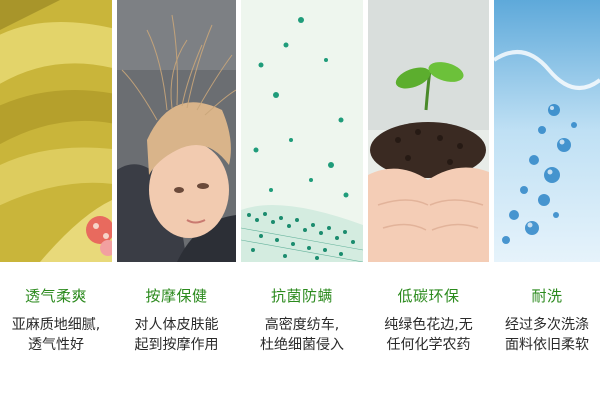  I want to click on description-line: 亚麻质地细腻,, so click(56, 325).